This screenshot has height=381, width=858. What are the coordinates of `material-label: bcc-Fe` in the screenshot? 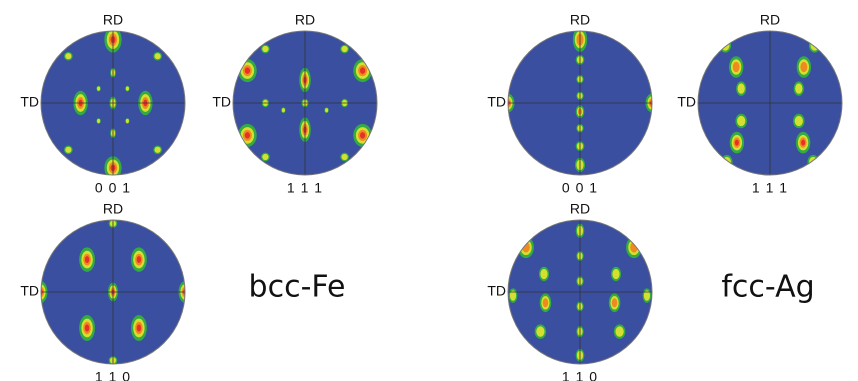 It's located at (297, 287).